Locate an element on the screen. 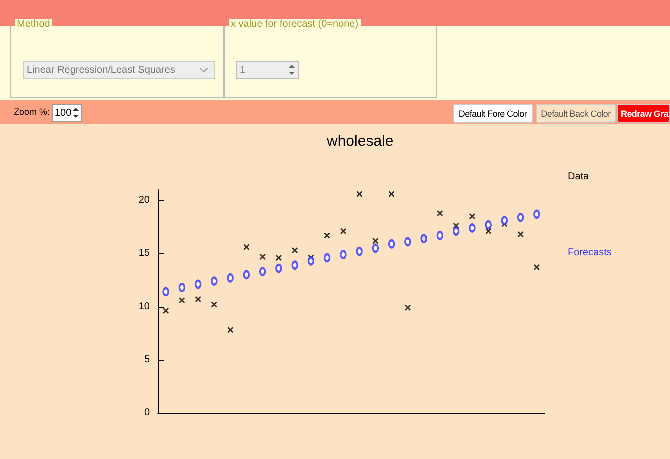  button: Redraw Gra is located at coordinates (643, 113).